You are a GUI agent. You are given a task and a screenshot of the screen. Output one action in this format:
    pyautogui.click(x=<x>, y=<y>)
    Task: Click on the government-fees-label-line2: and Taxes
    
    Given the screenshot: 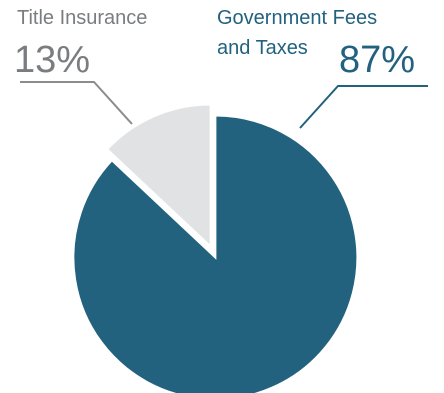 What is the action you would take?
    pyautogui.click(x=262, y=48)
    